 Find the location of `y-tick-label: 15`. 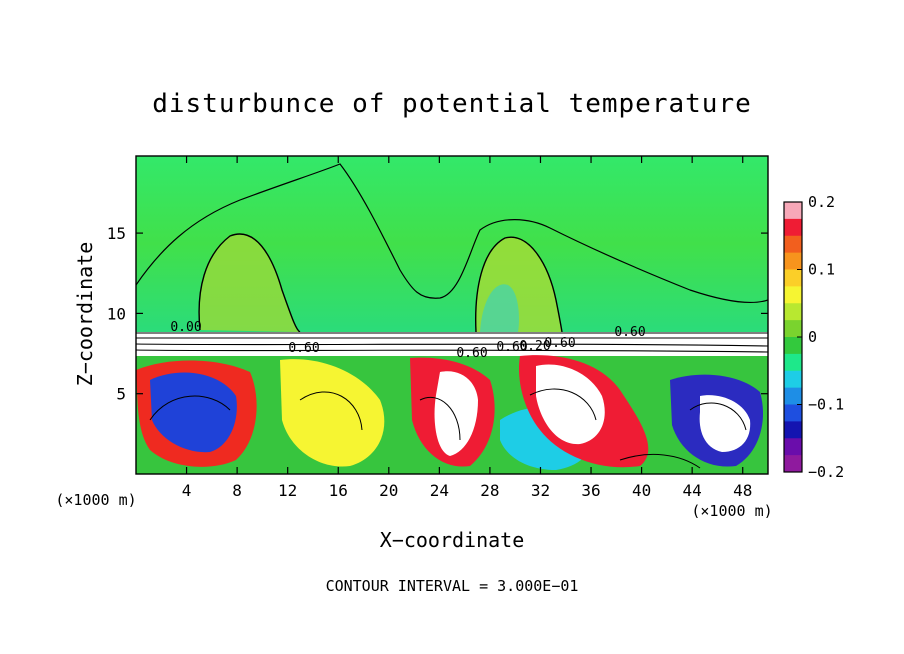

y-tick-label: 15 is located at coordinates (116, 233).